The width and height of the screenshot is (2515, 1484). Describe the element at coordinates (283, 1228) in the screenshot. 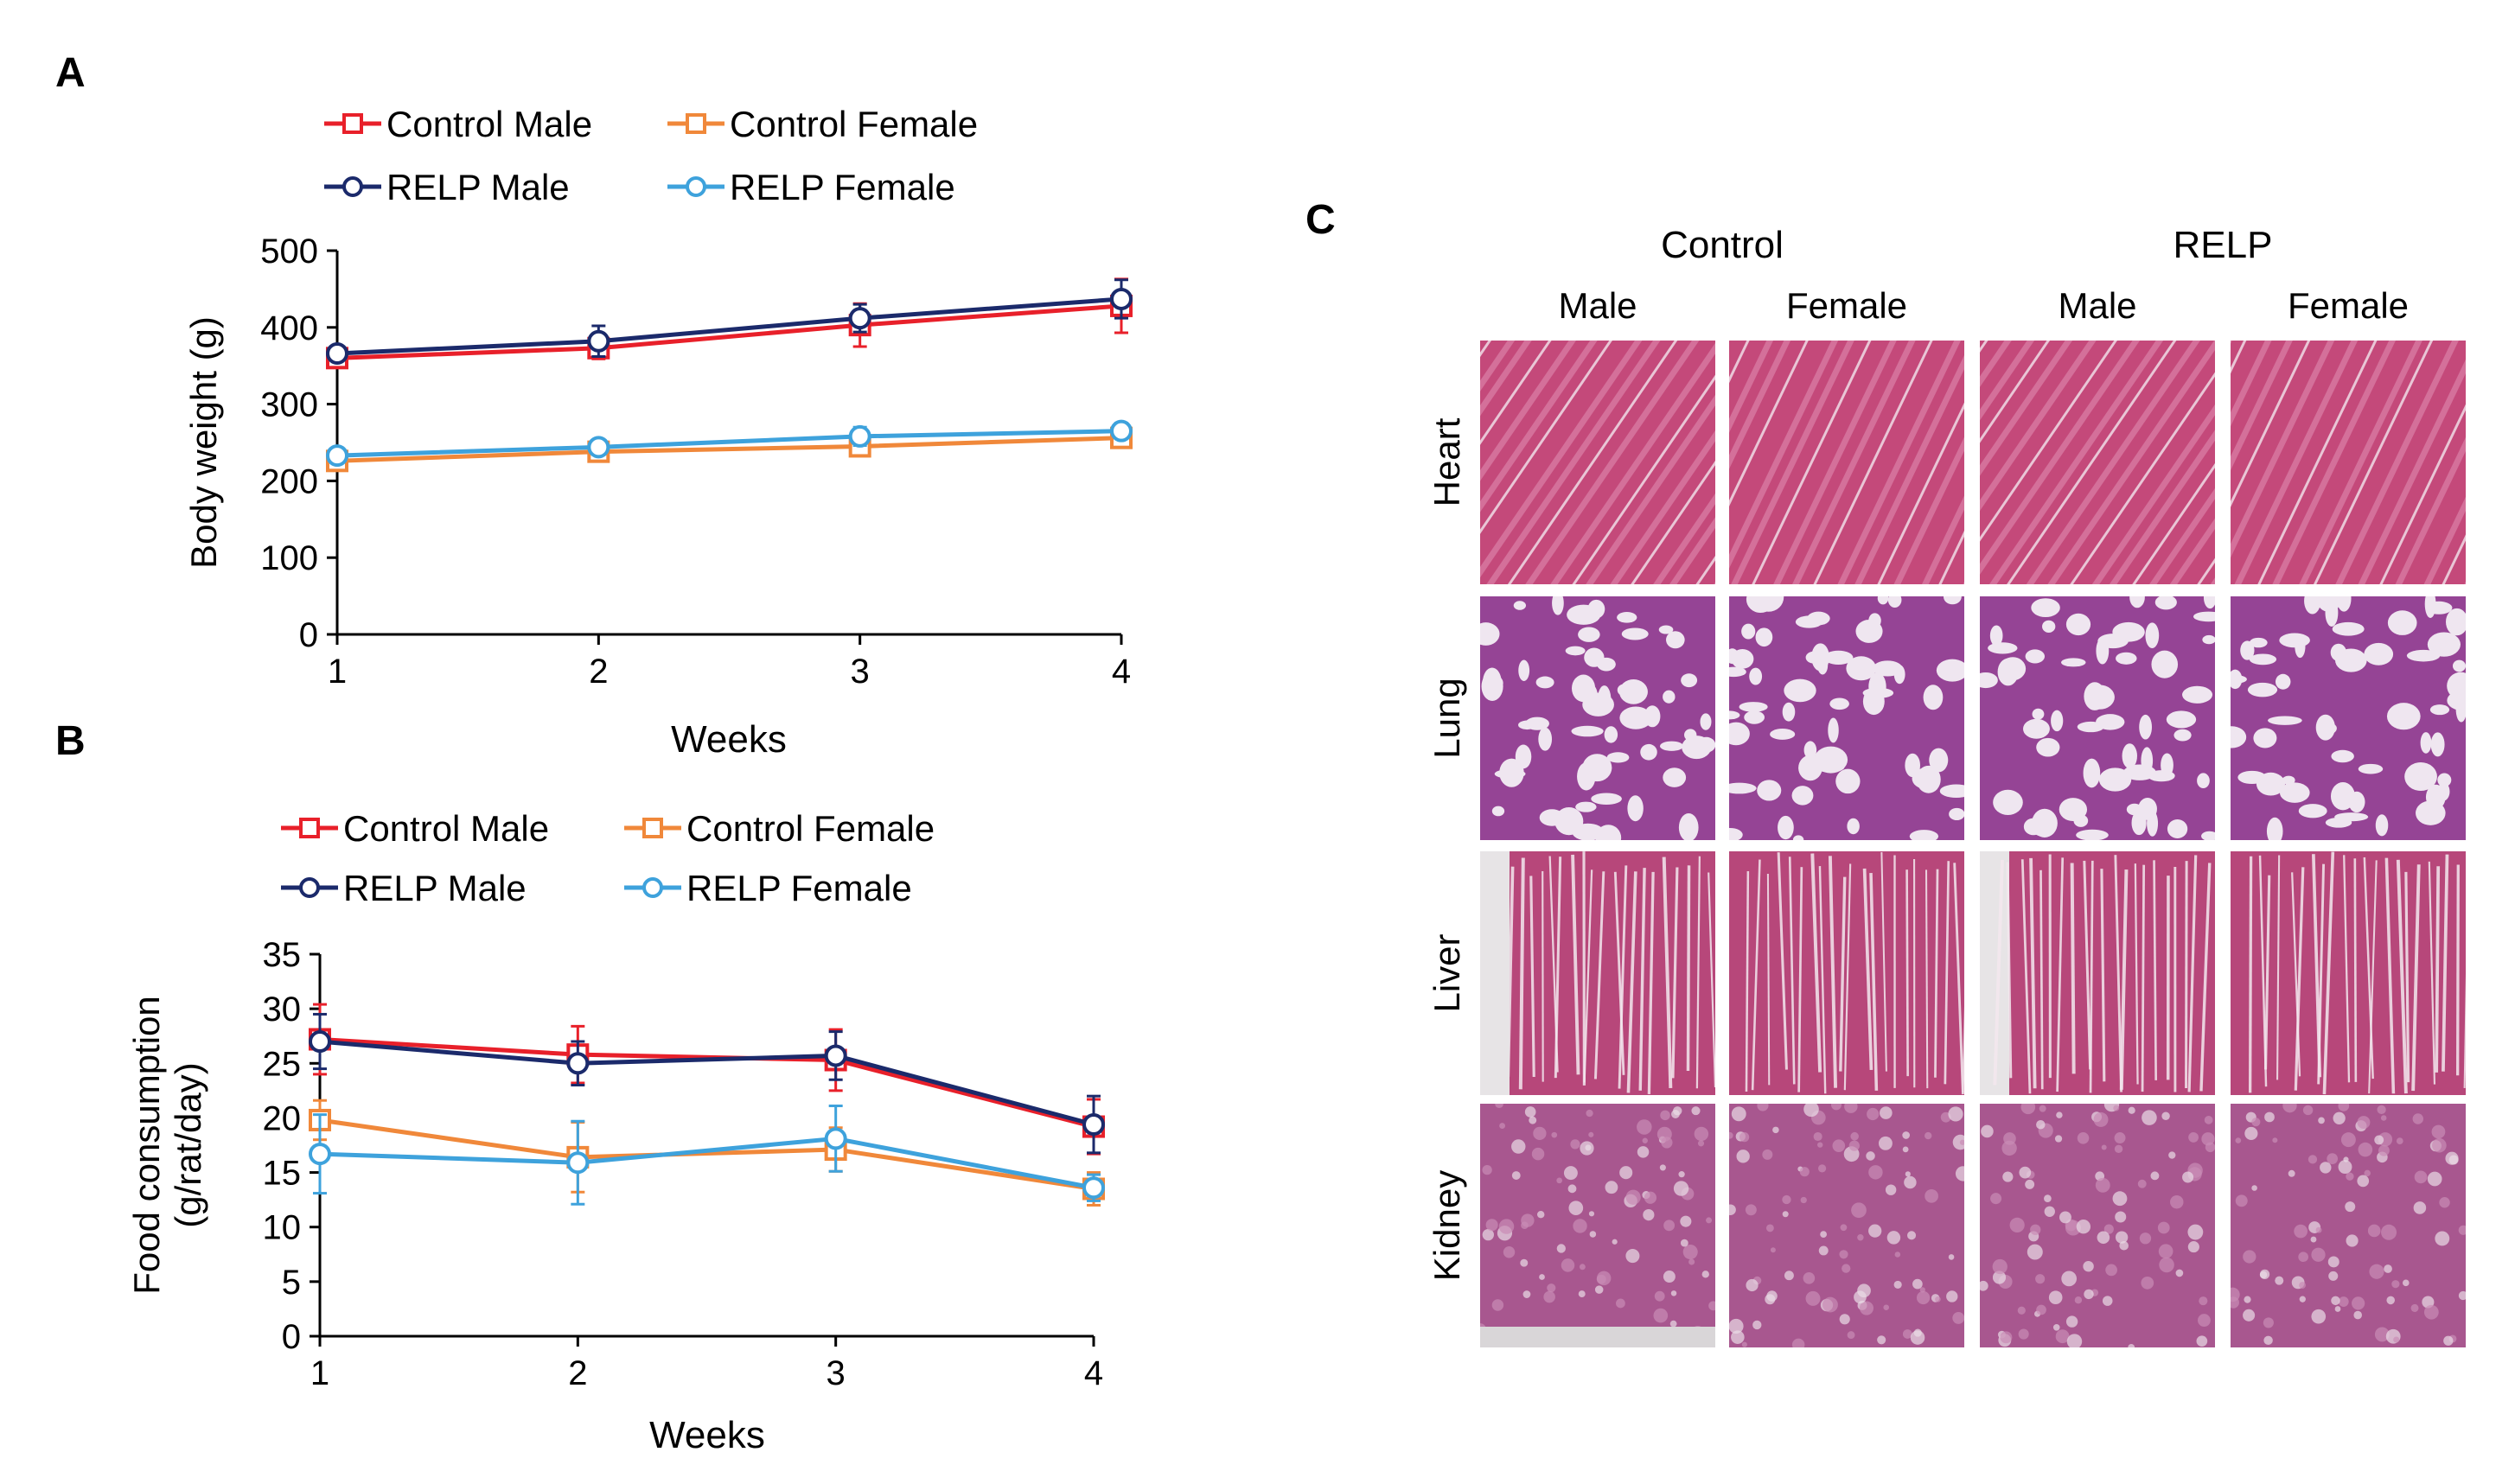

I see `y-tick-label: 10` at that location.